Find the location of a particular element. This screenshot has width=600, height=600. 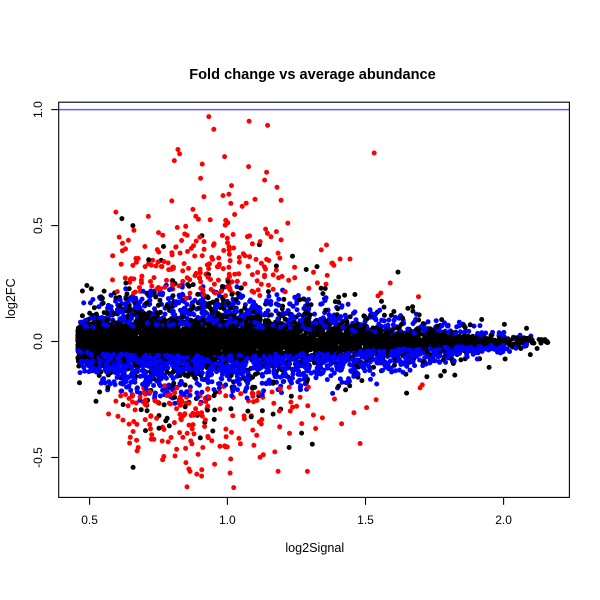

svg-text: 0.0 is located at coordinates (38, 341).